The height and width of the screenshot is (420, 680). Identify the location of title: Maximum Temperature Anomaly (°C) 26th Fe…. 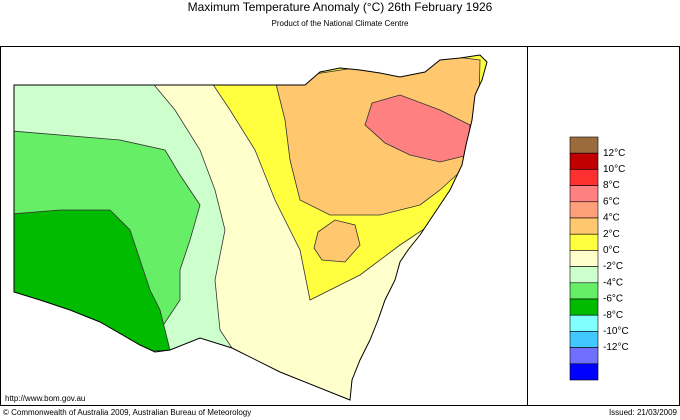
(340, 7).